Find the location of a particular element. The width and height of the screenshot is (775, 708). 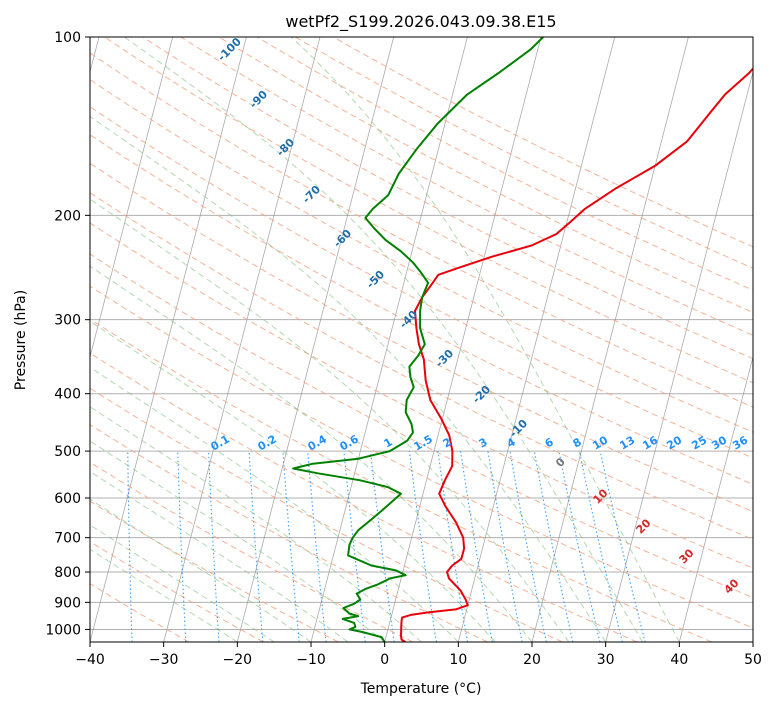

x-axis-label: Temperature (°C) is located at coordinates (421, 689).